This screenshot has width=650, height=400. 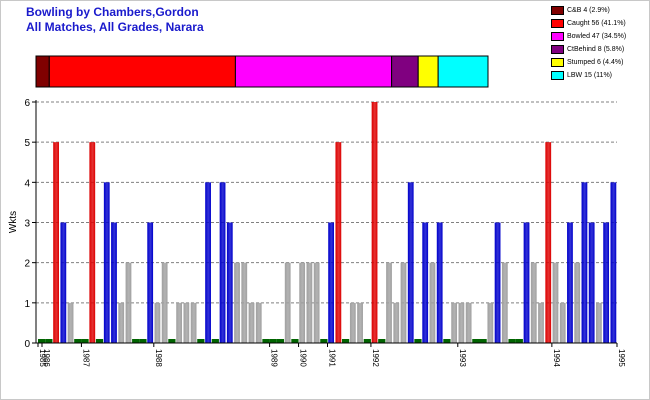 What do you see at coordinates (462, 358) in the screenshot?
I see `x-tick-label: 1993` at bounding box center [462, 358].